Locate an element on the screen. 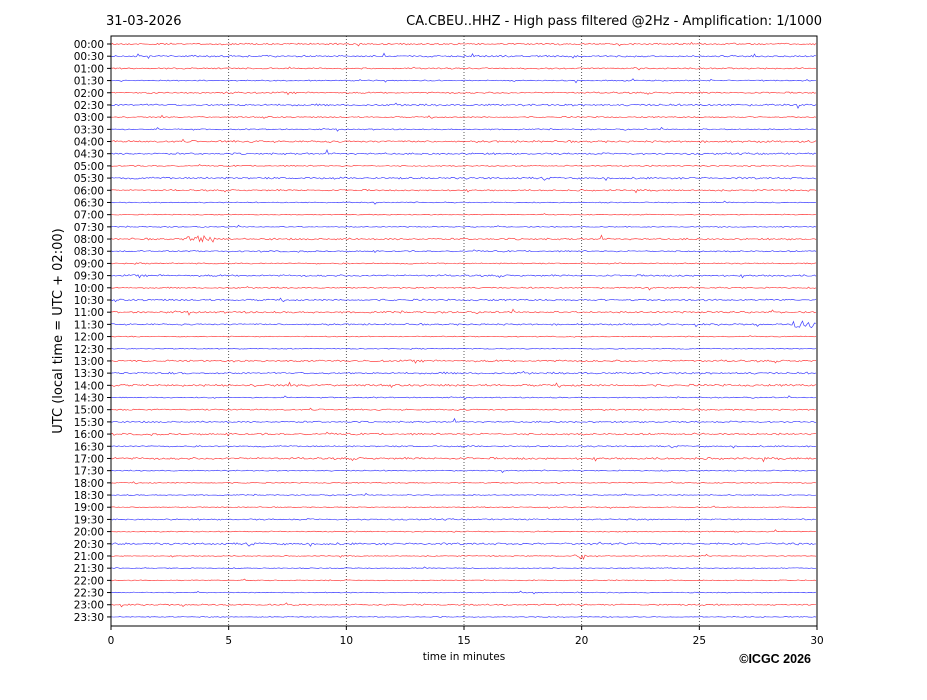  row-label: 12:30 is located at coordinates (89, 350).